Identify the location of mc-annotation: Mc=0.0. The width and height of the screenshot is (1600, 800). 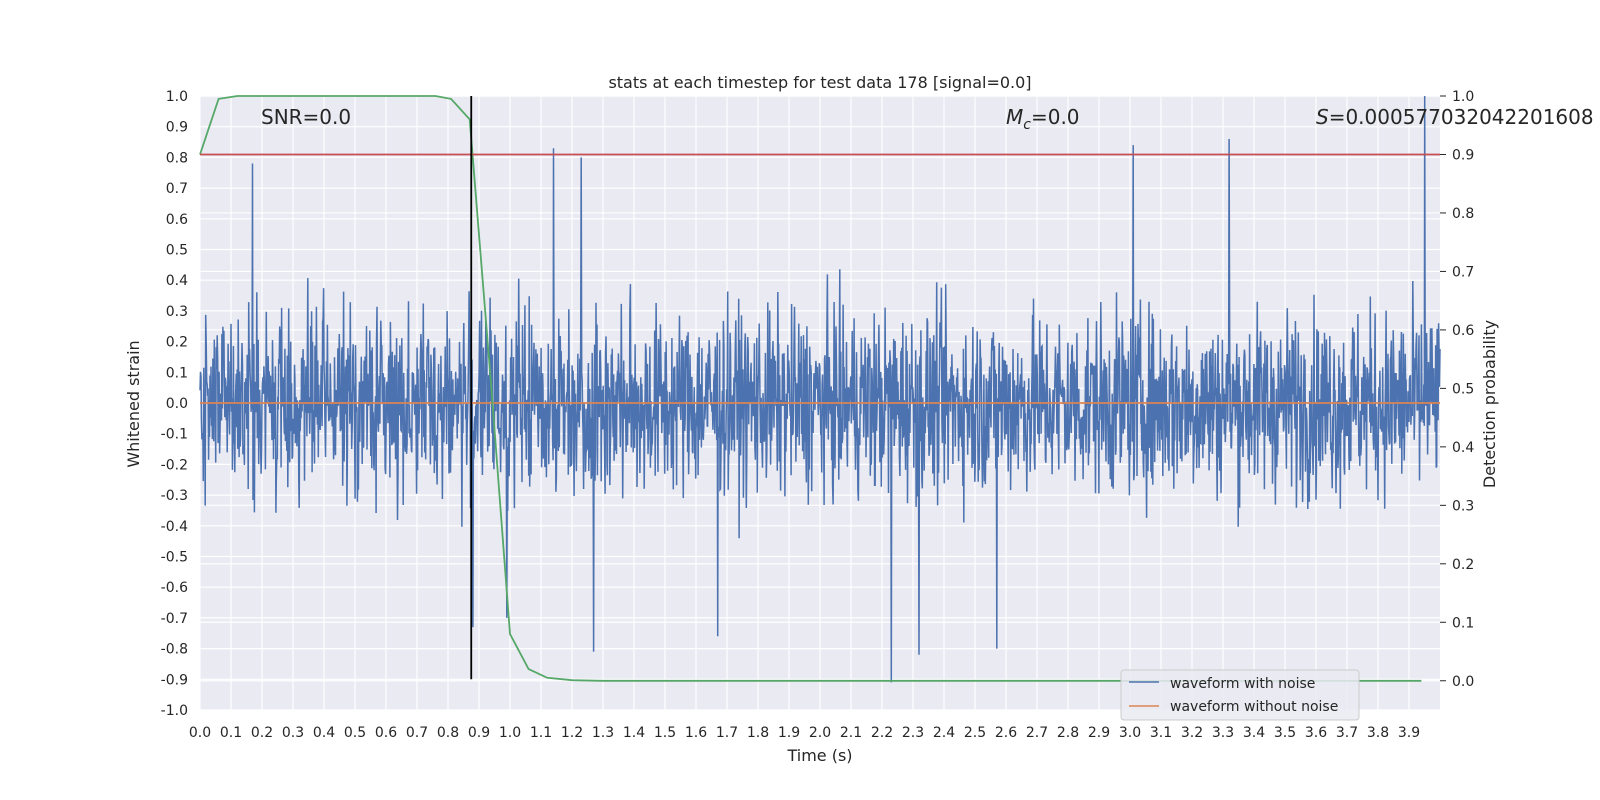
(1043, 119).